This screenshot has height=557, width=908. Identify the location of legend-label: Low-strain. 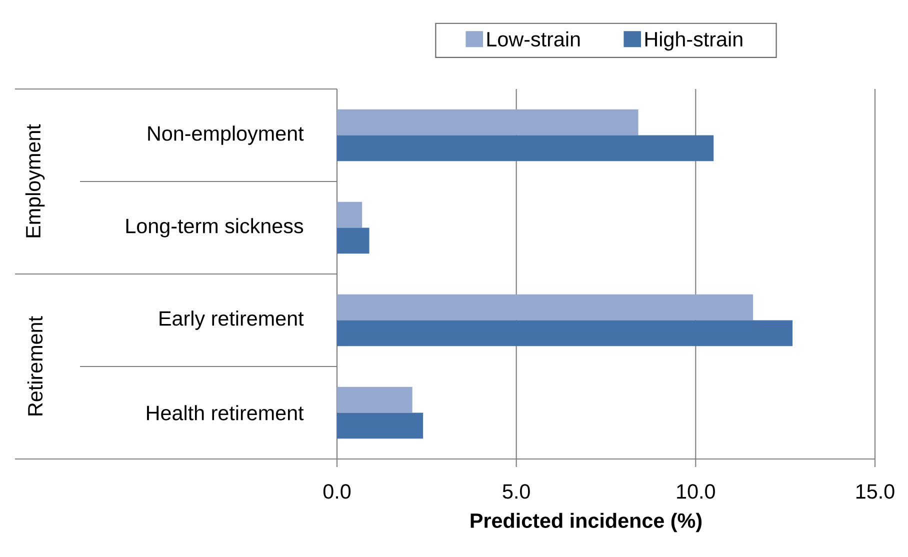
(533, 39).